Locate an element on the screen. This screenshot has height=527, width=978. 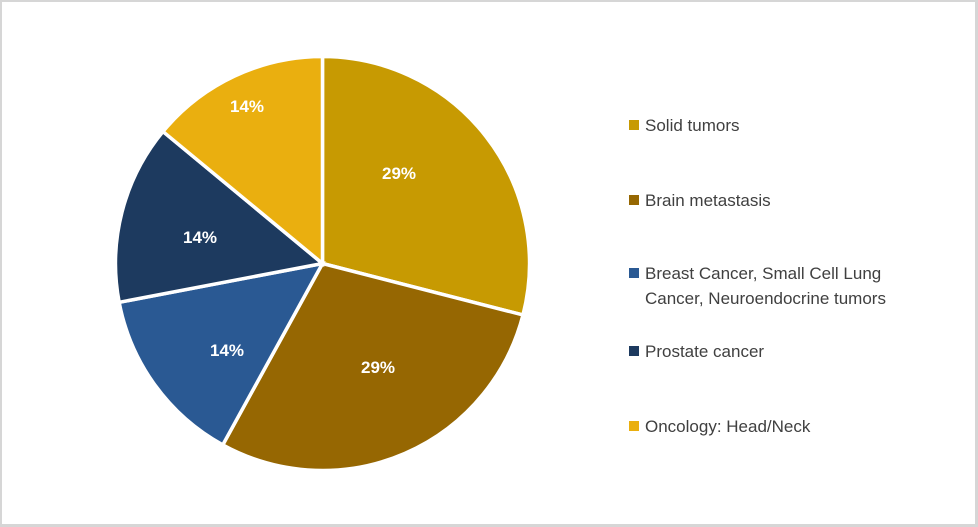
legend-item-oncology-head-neck: Oncology: Head/Neck is located at coordinates (779, 426).